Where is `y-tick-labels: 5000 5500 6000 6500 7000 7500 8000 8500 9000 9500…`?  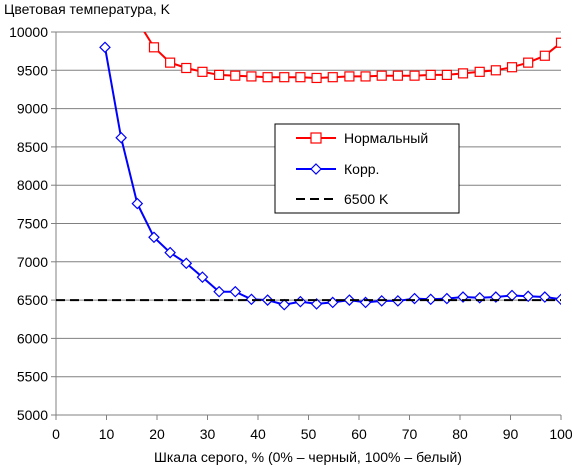
y-tick-labels: 5000 5500 6000 6500 7000 7500 8000 8500 9000 9500… is located at coordinates (32, 223).